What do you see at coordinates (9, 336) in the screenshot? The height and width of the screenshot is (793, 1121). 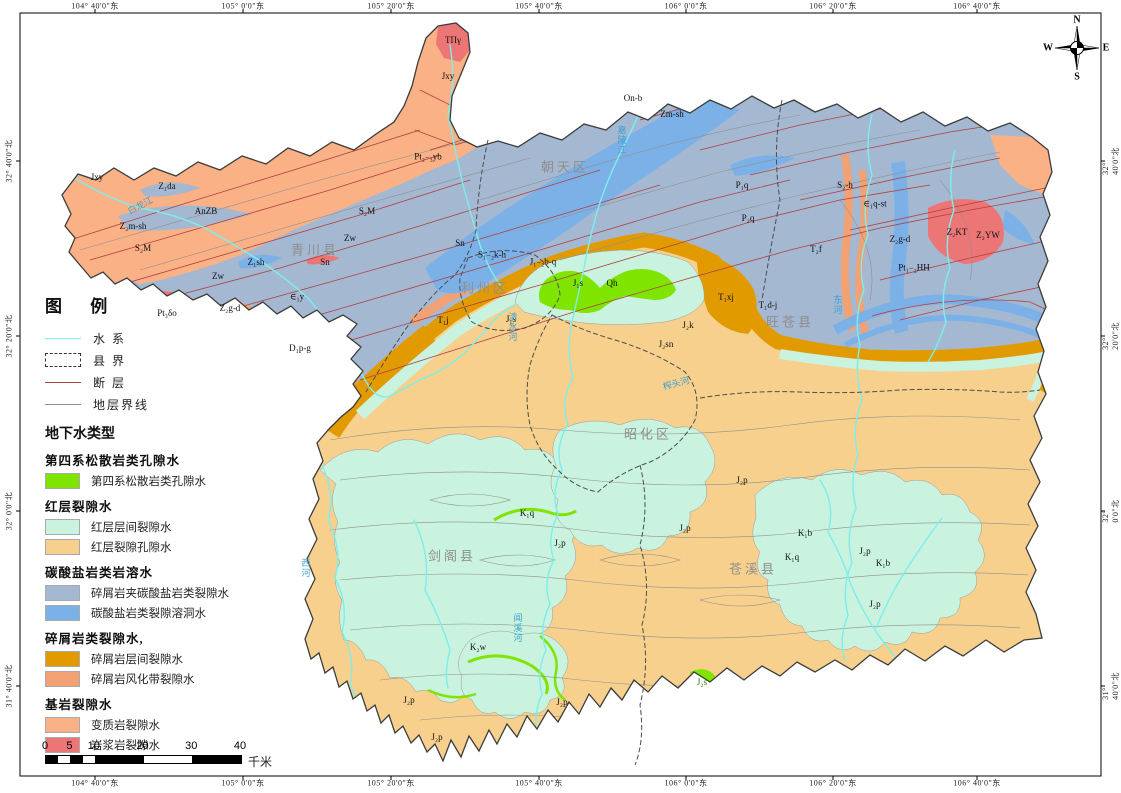 I see `latitude-label-left: 32° 20'0"北` at bounding box center [9, 336].